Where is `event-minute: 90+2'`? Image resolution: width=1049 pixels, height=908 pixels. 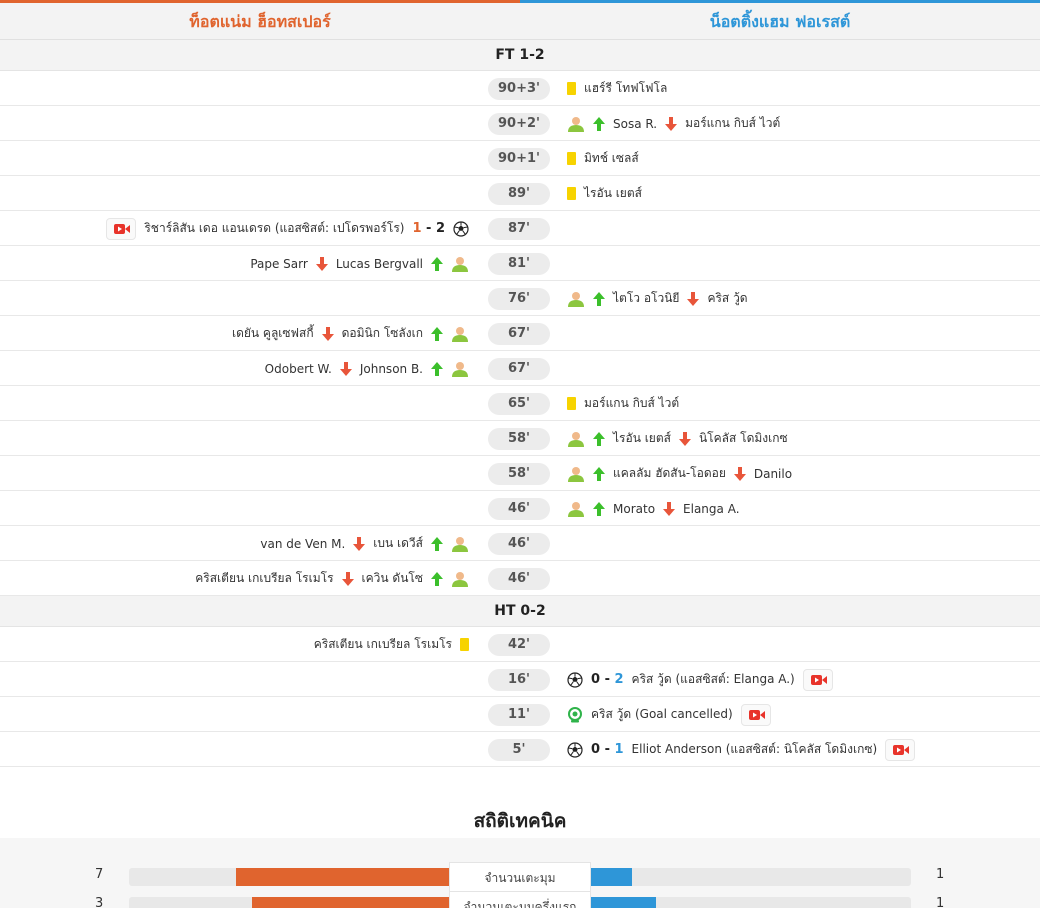 event-minute: 90+2' is located at coordinates (519, 124).